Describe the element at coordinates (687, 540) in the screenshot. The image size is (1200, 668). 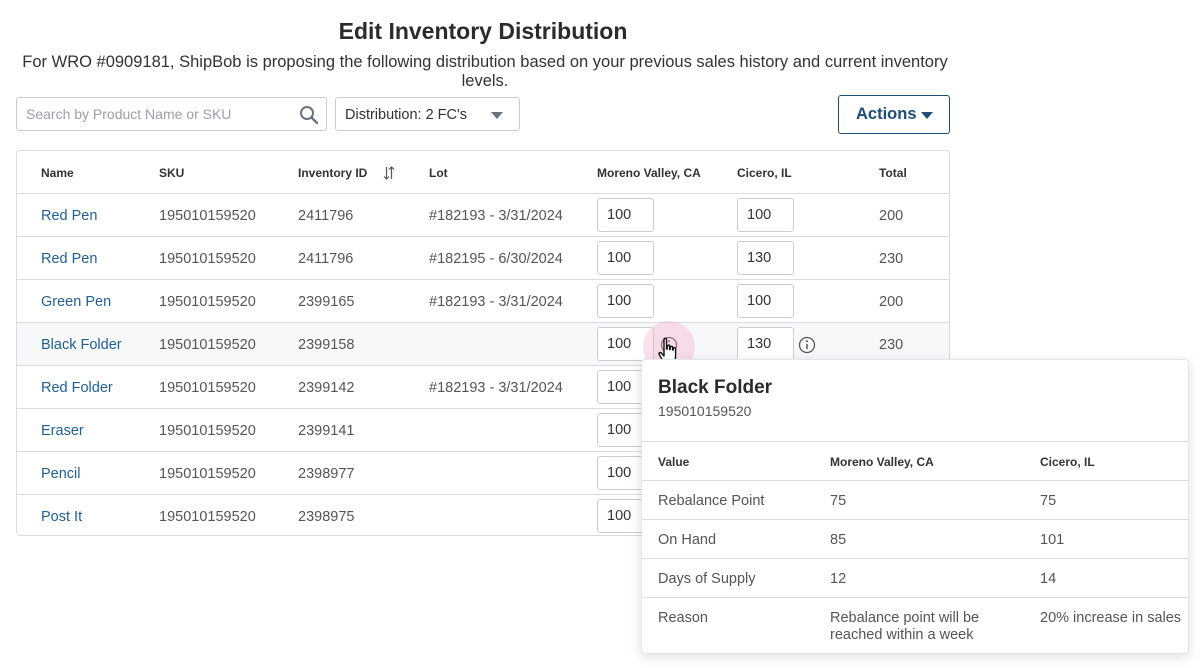
I see `popover-row-label: On Hand` at that location.